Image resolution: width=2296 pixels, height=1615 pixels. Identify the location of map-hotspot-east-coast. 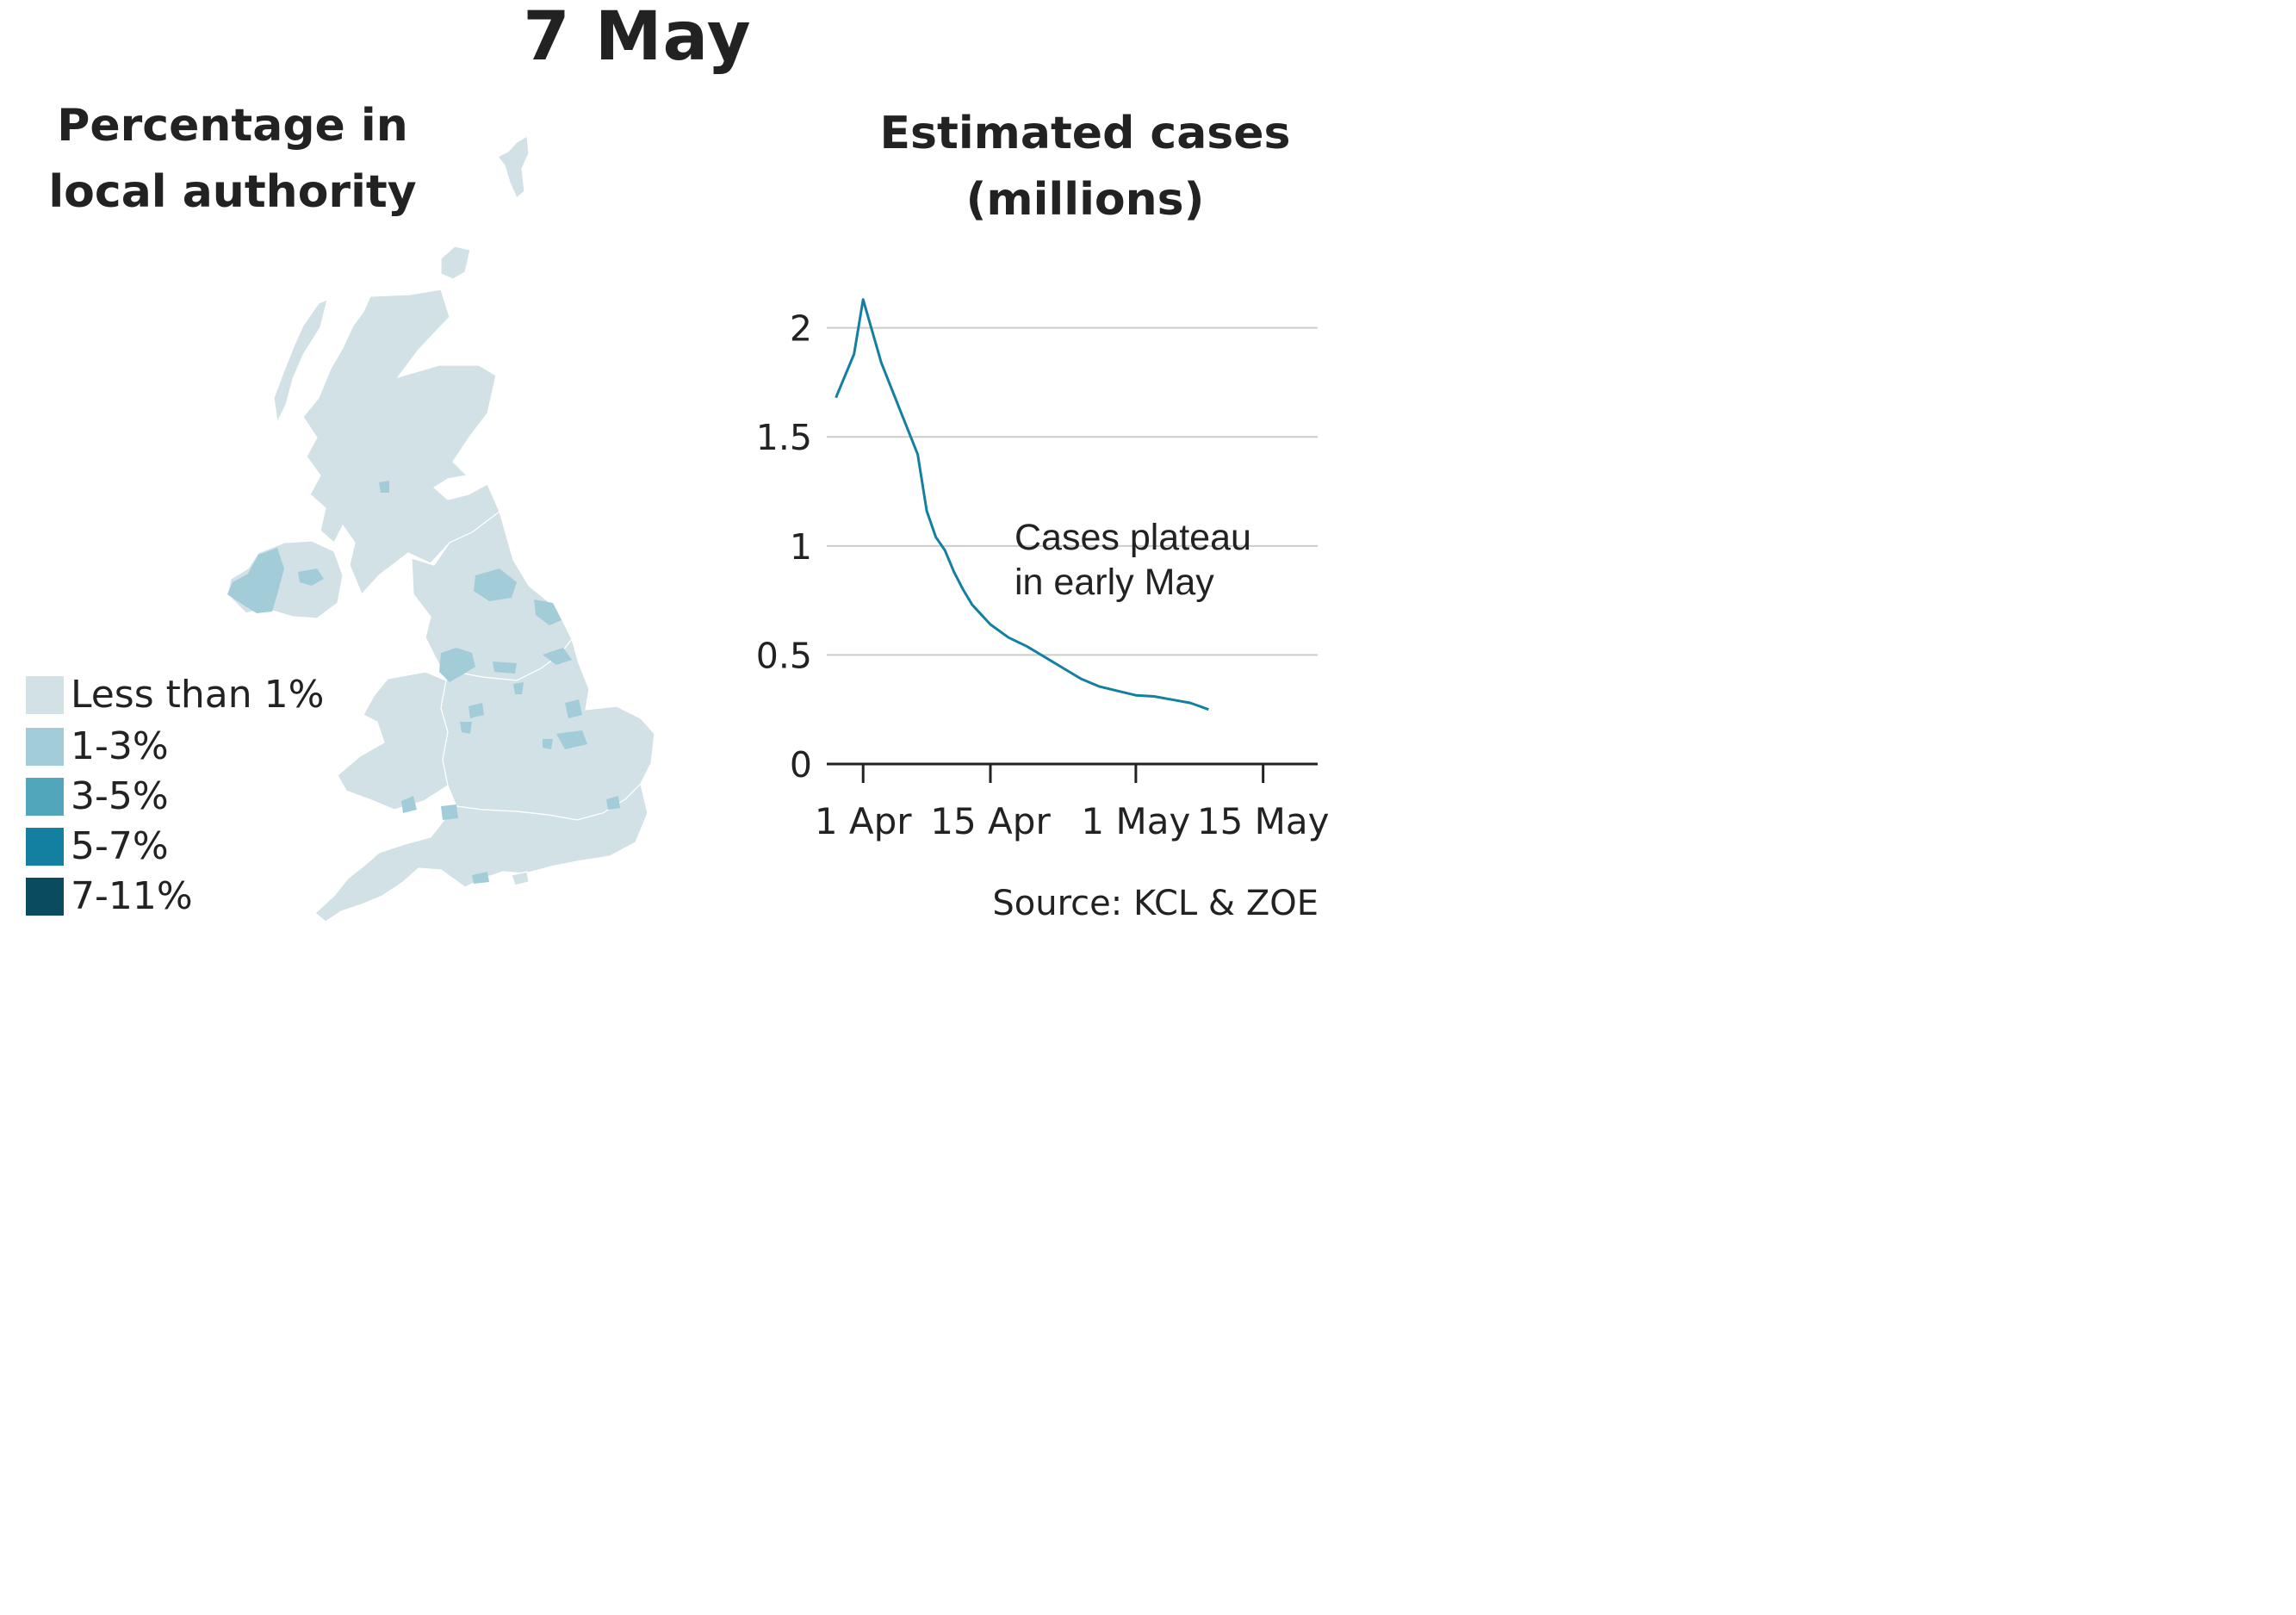
(557, 656).